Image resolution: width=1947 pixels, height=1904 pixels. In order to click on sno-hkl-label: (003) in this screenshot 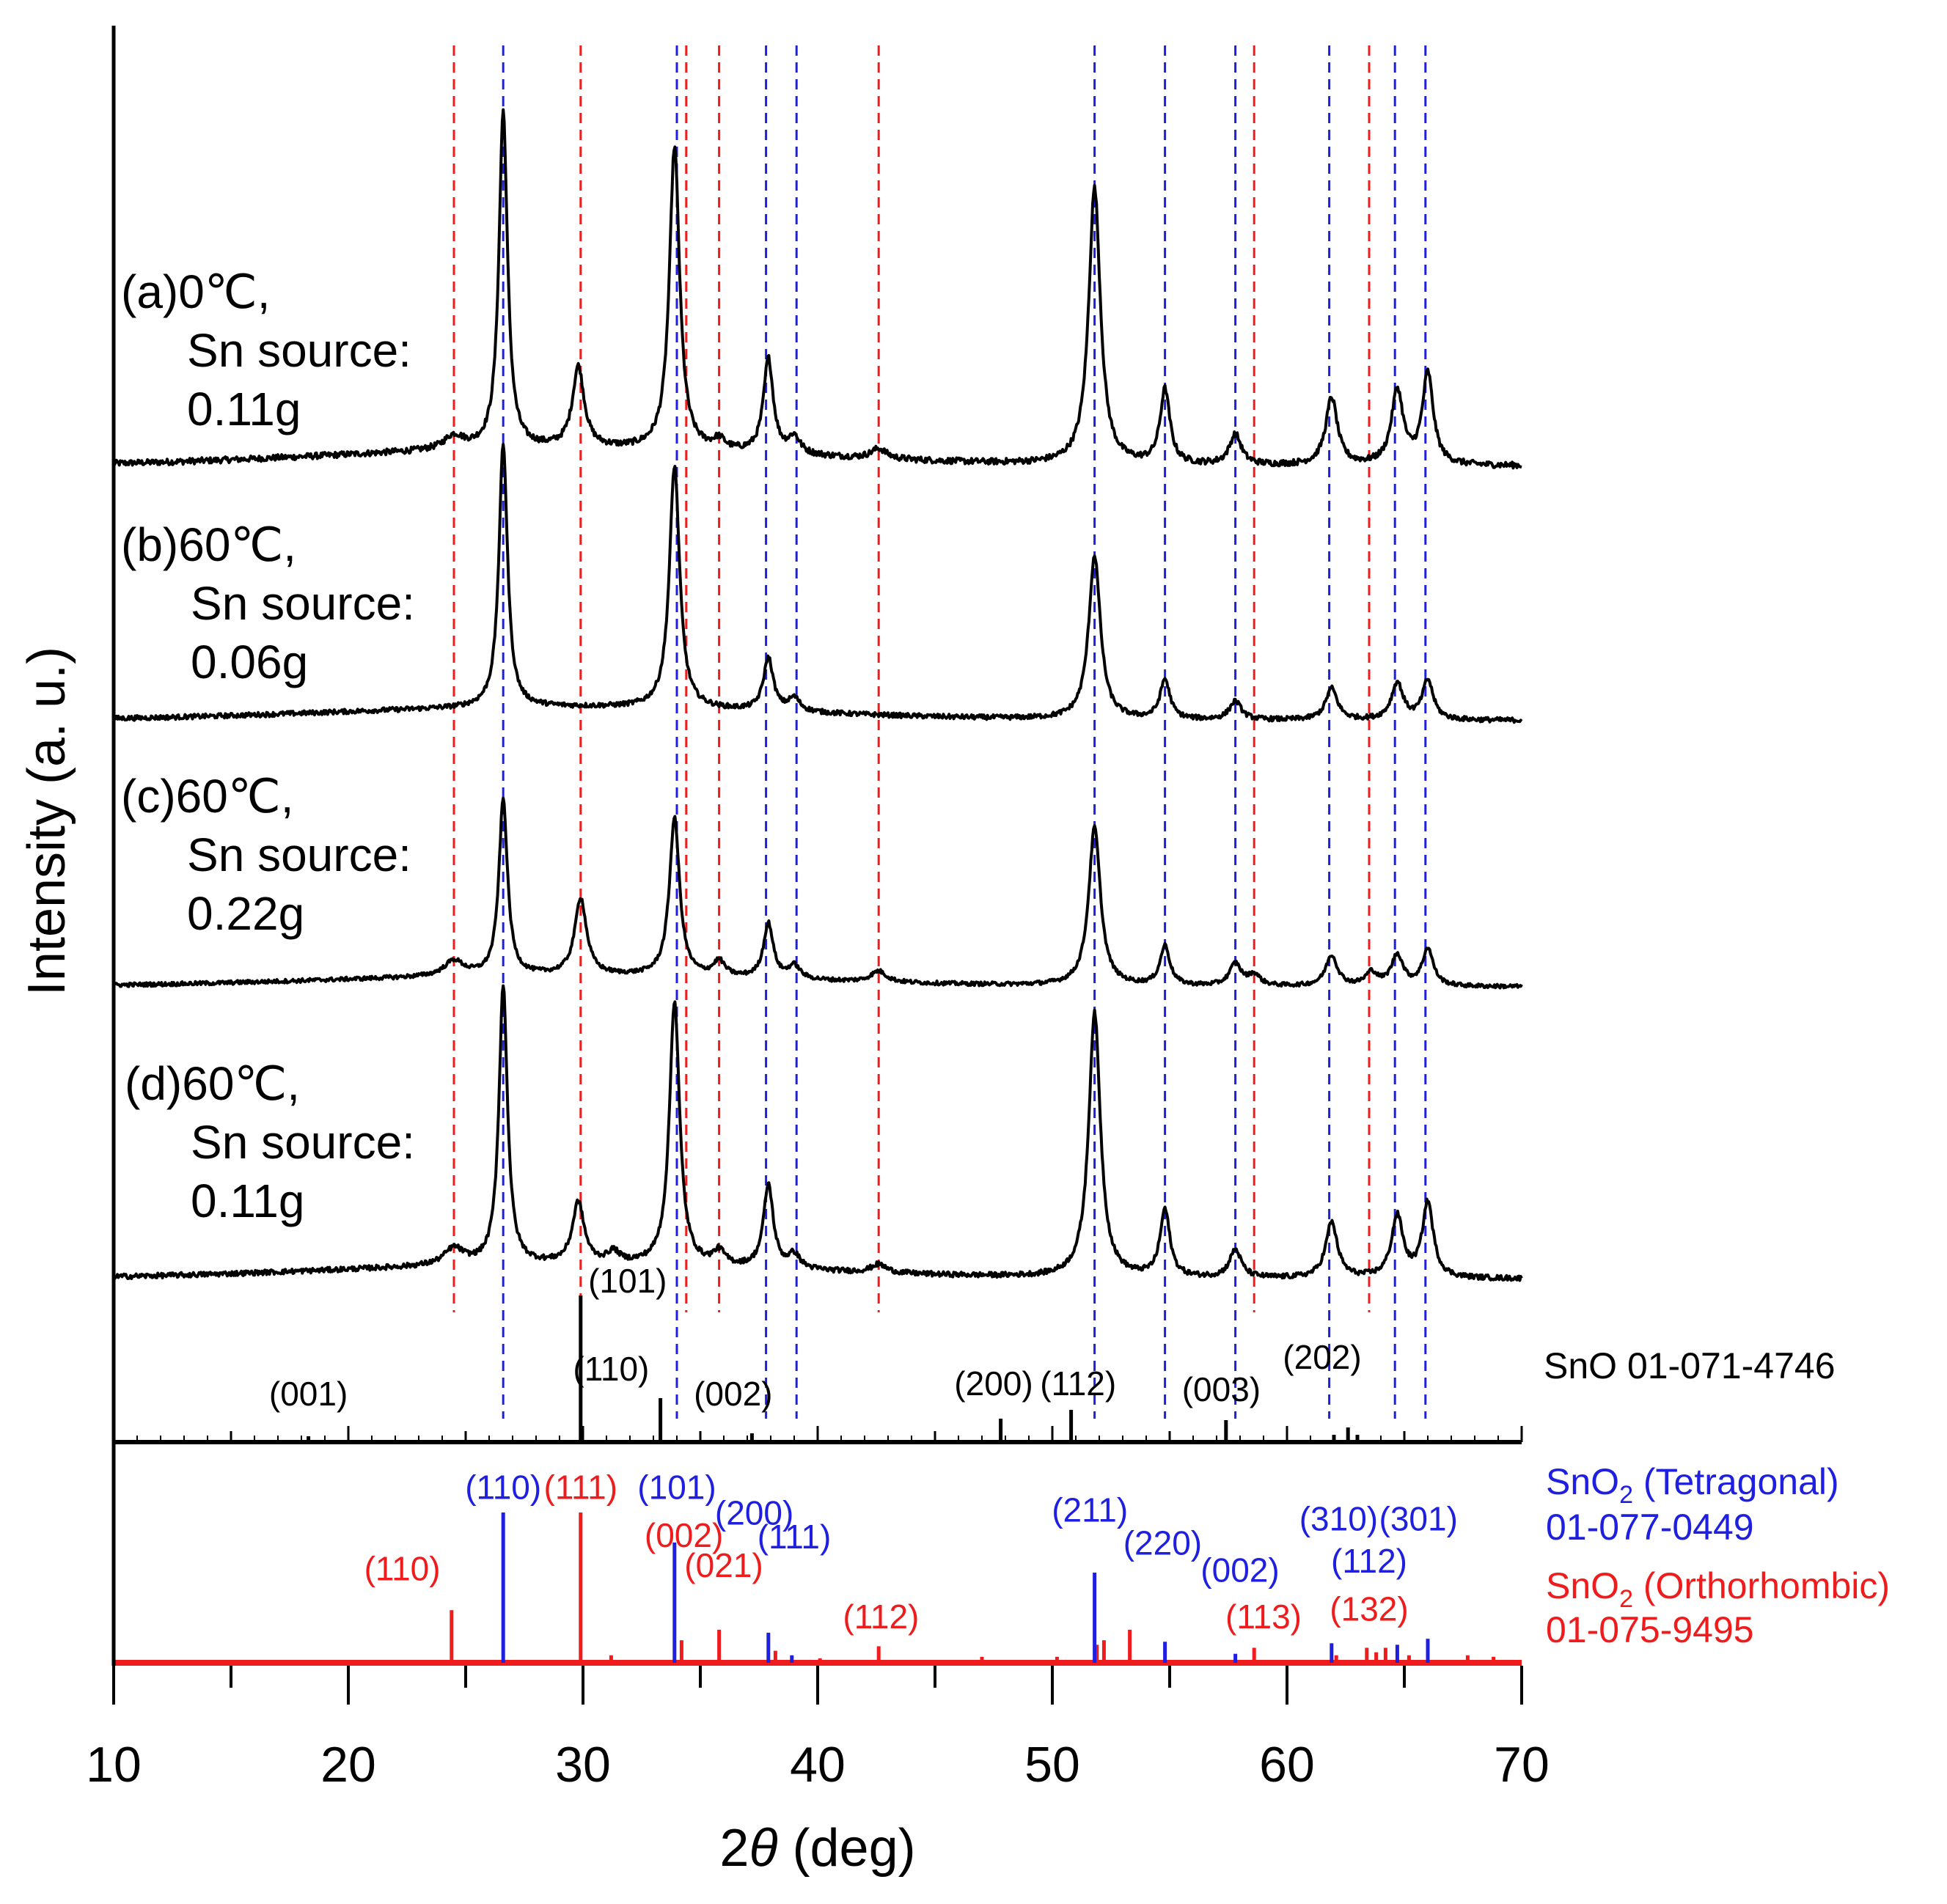, I will do `click(1221, 1389)`.